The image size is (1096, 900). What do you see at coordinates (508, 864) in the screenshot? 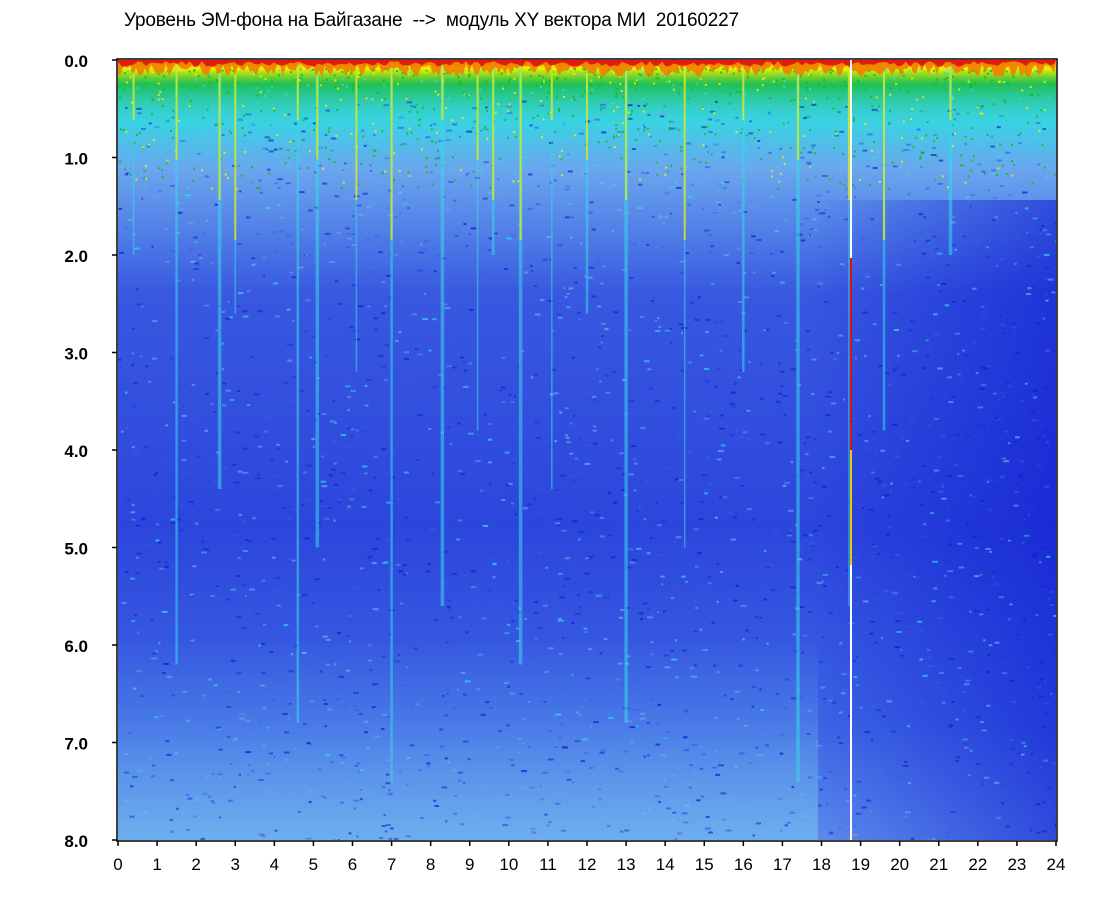
I see `x-tick-label: 10` at bounding box center [508, 864].